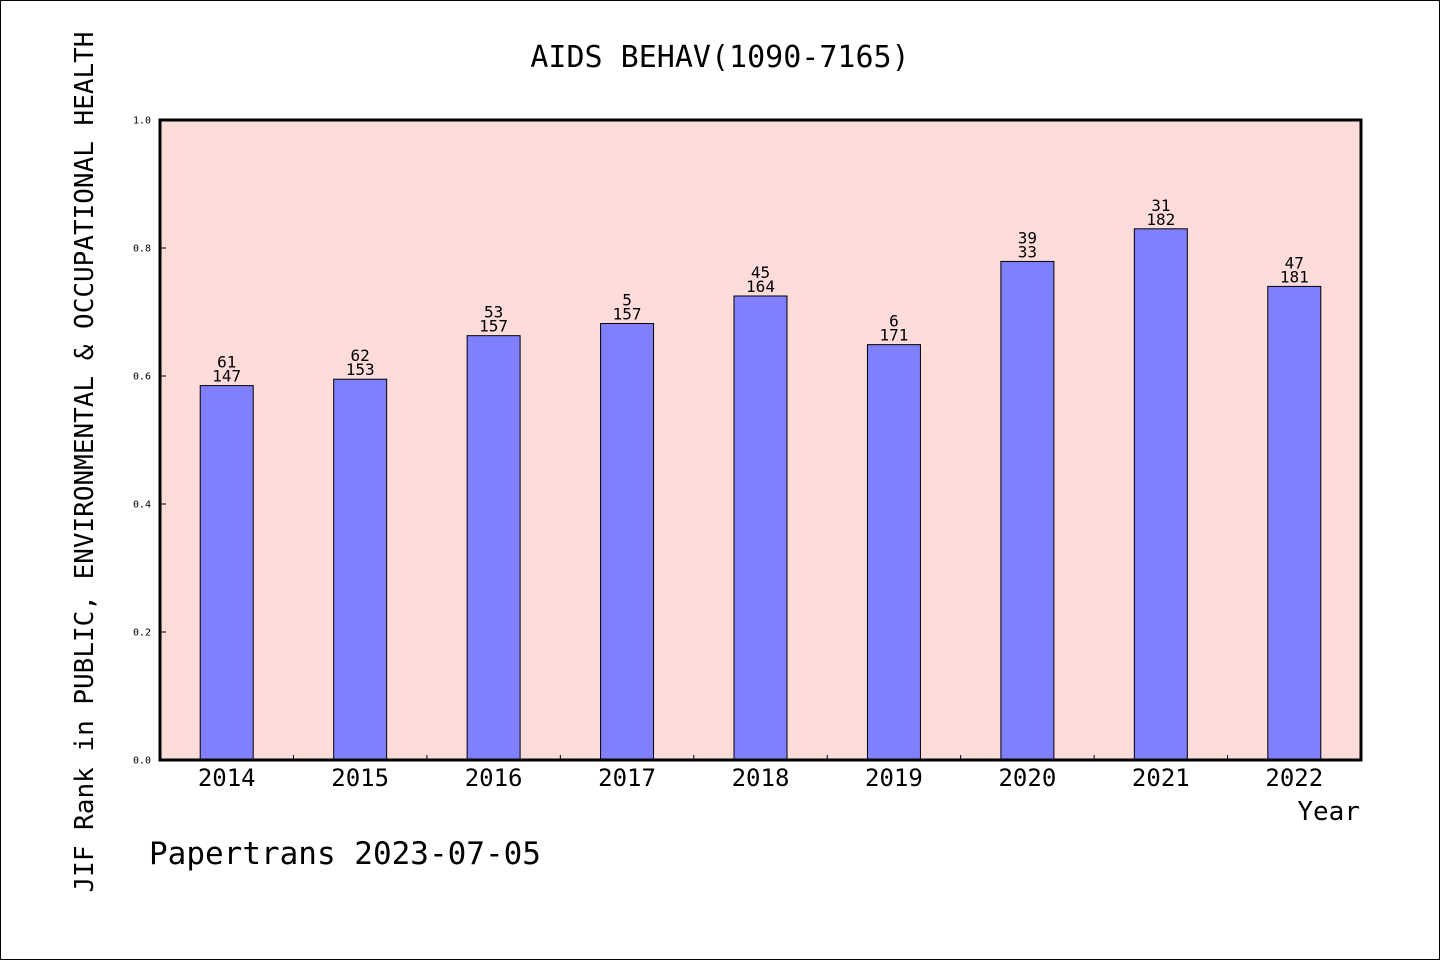 The height and width of the screenshot is (960, 1440). I want to click on bar-2017, so click(627, 542).